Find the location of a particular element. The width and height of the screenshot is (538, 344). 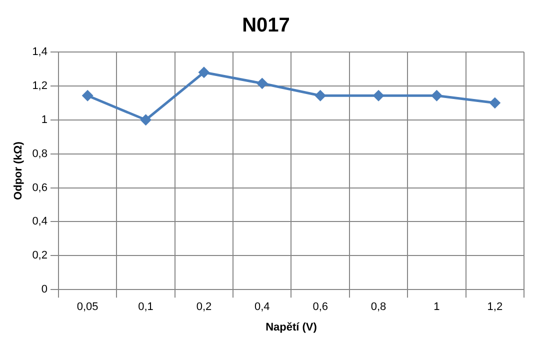

y-tick-label: 0,2 is located at coordinates (40, 256).